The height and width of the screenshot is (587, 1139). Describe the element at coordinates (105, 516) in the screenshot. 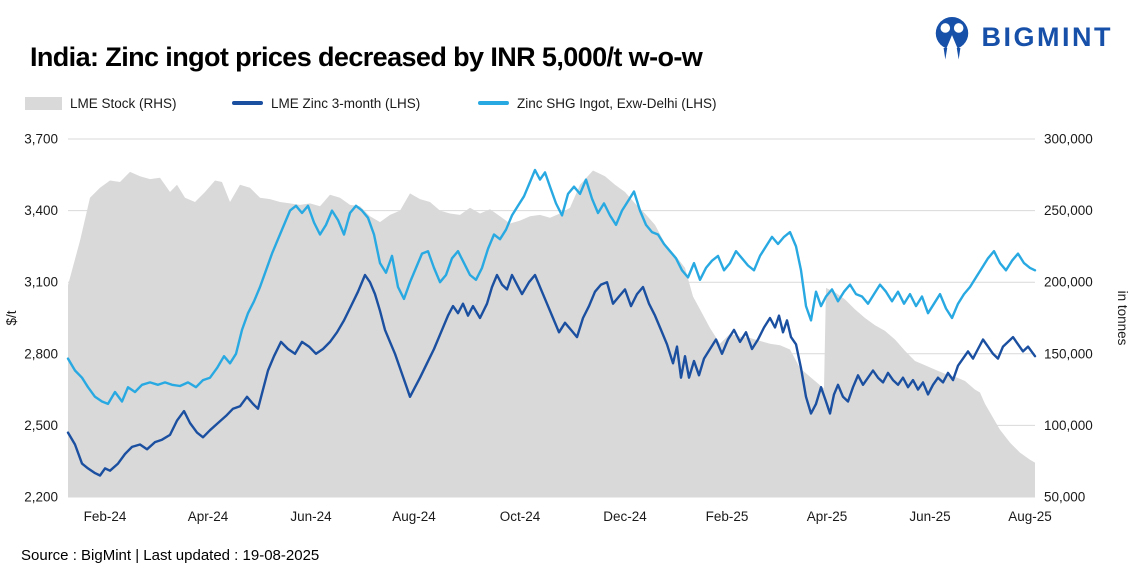

I see `svg-text: Feb-24` at that location.